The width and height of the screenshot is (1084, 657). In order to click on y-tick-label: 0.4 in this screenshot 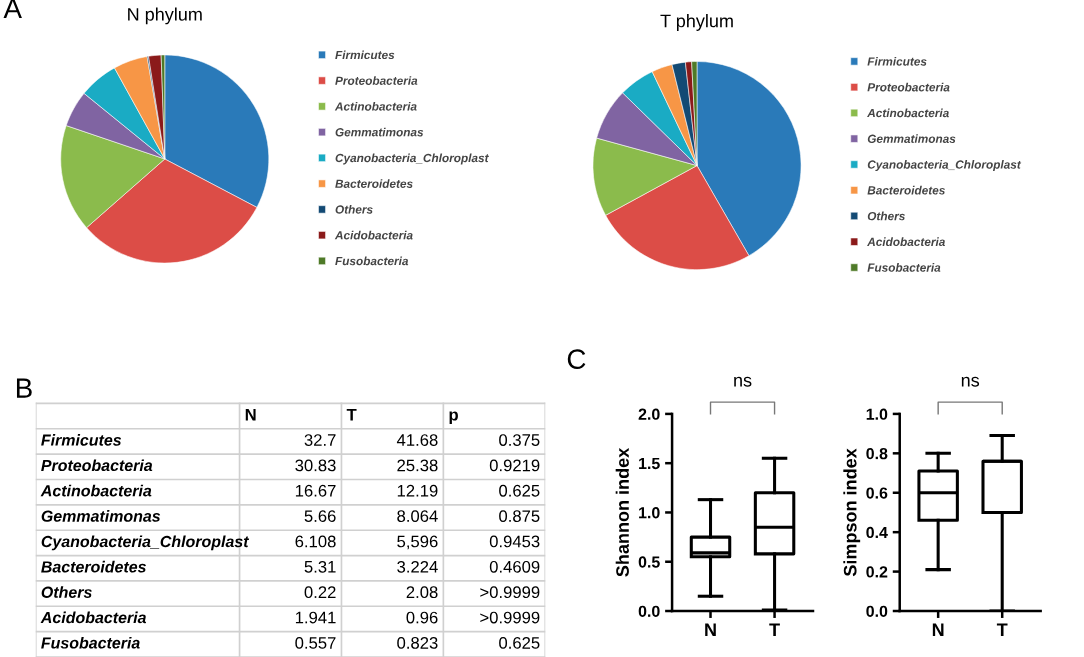, I will do `click(877, 532)`.